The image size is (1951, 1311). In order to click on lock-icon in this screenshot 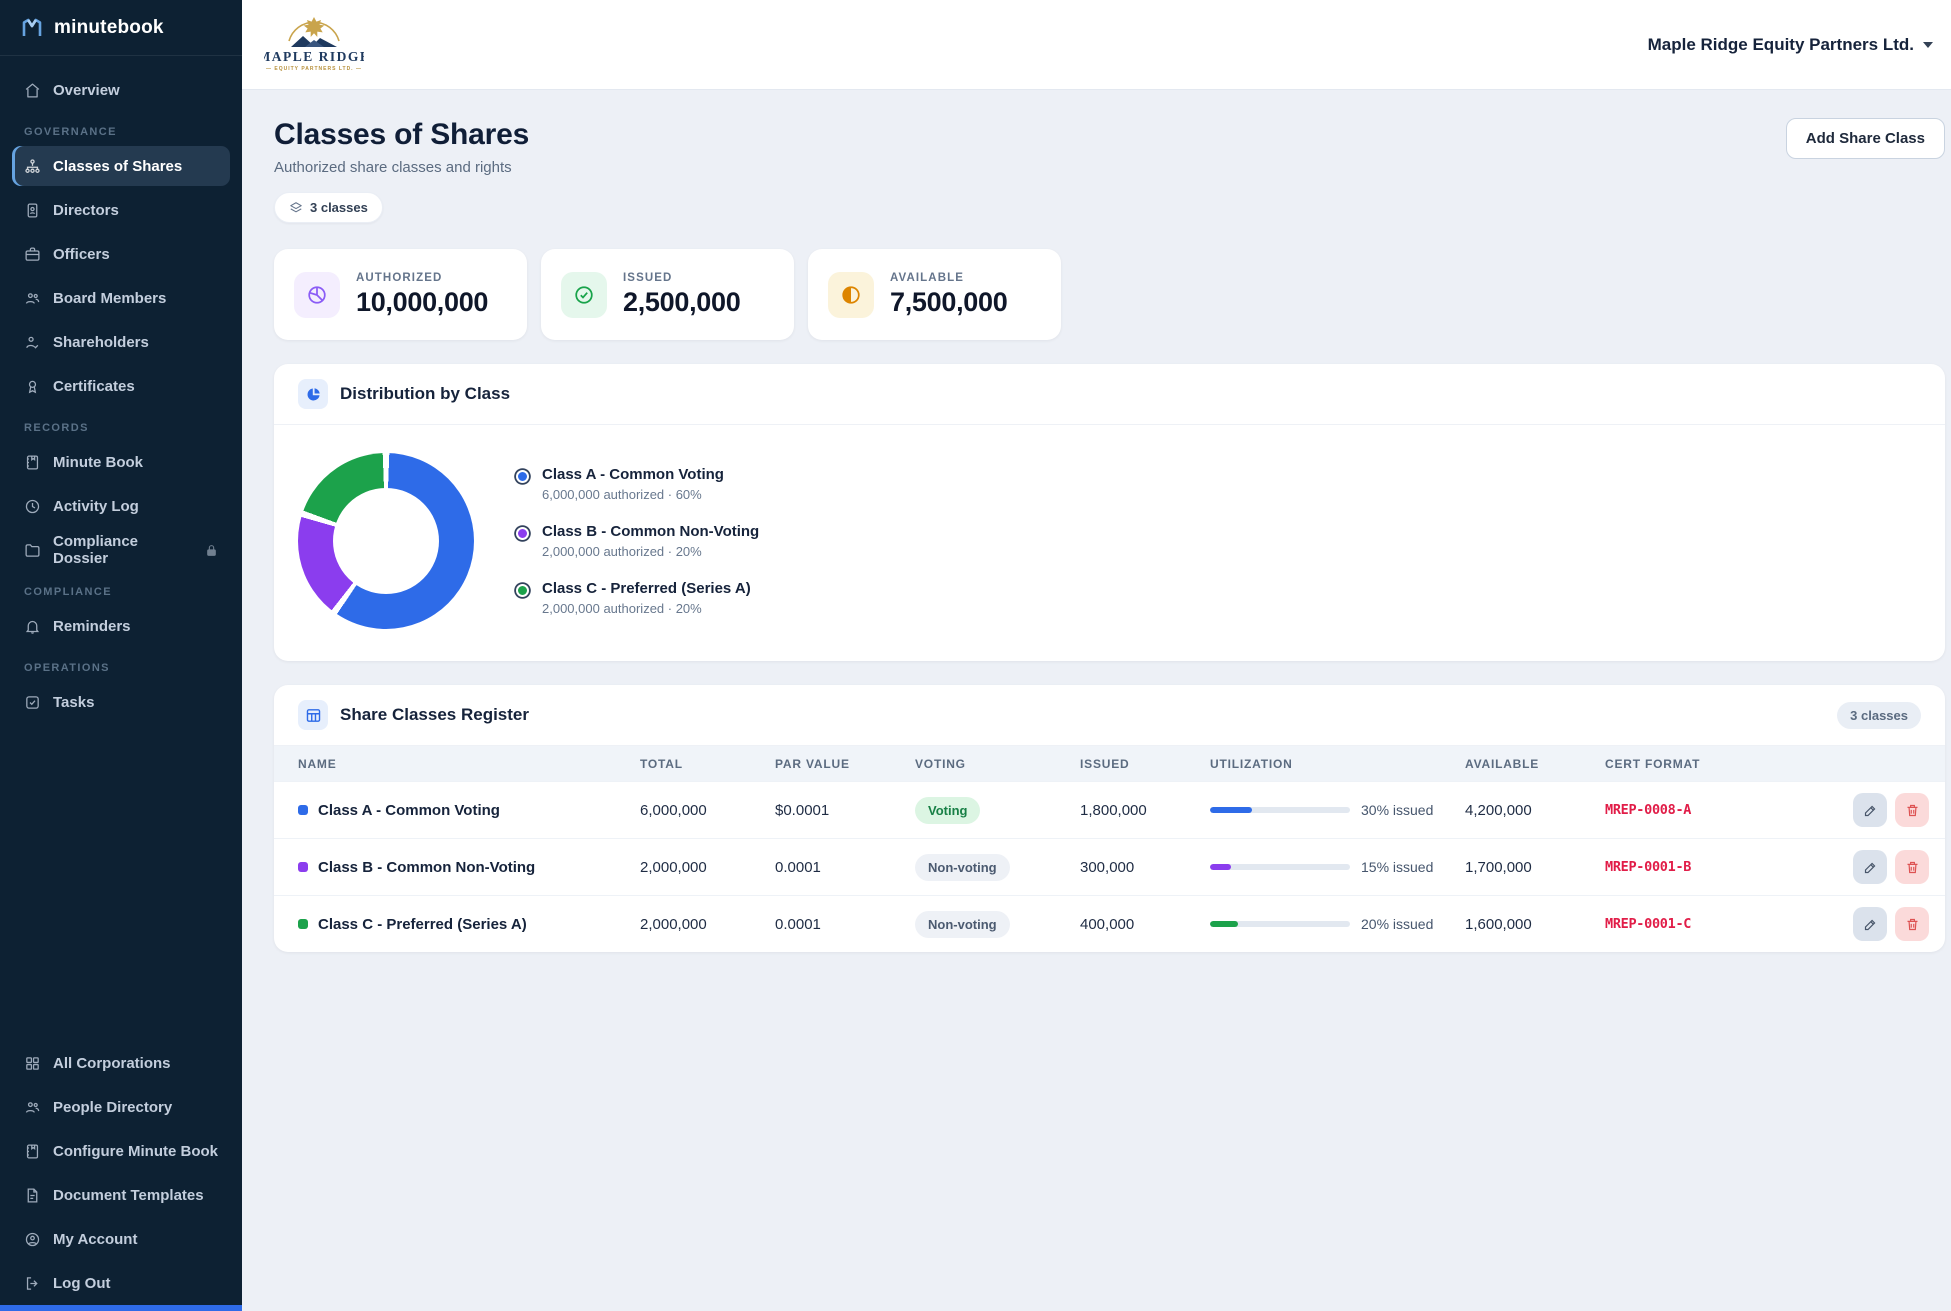, I will do `click(211, 550)`.